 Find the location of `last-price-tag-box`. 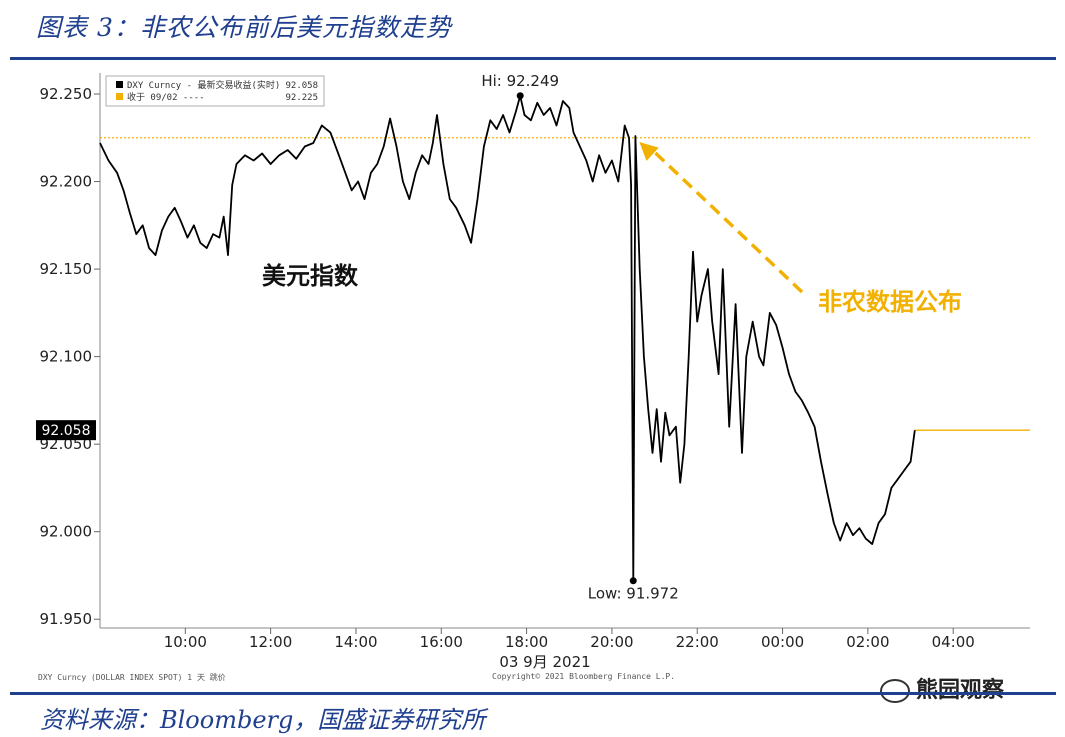

last-price-tag-box is located at coordinates (66, 430).